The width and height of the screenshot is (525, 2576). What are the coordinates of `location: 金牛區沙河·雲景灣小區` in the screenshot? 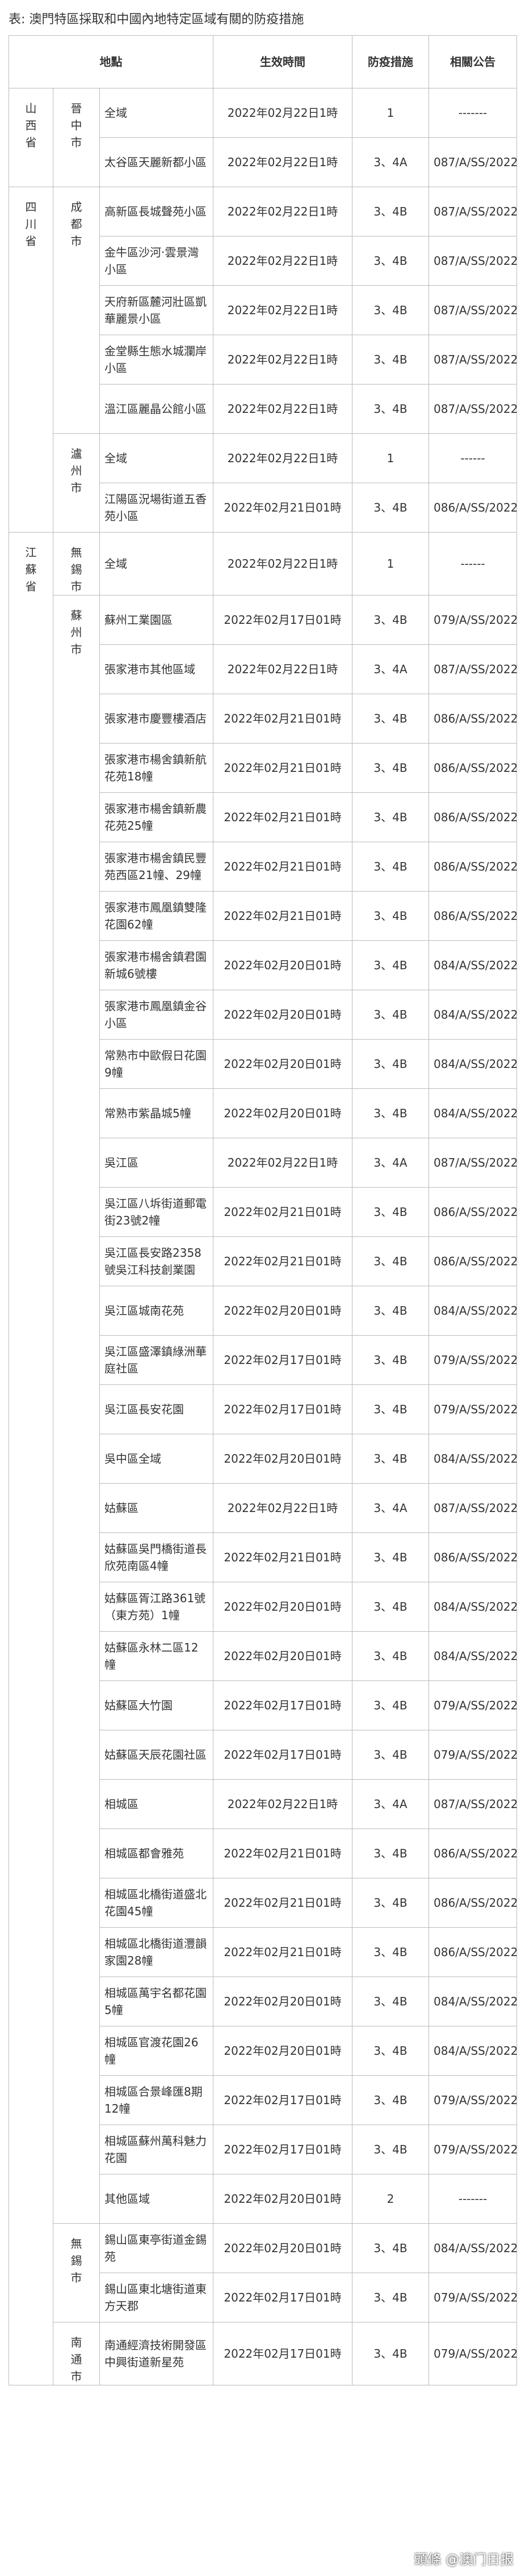 It's located at (156, 261).